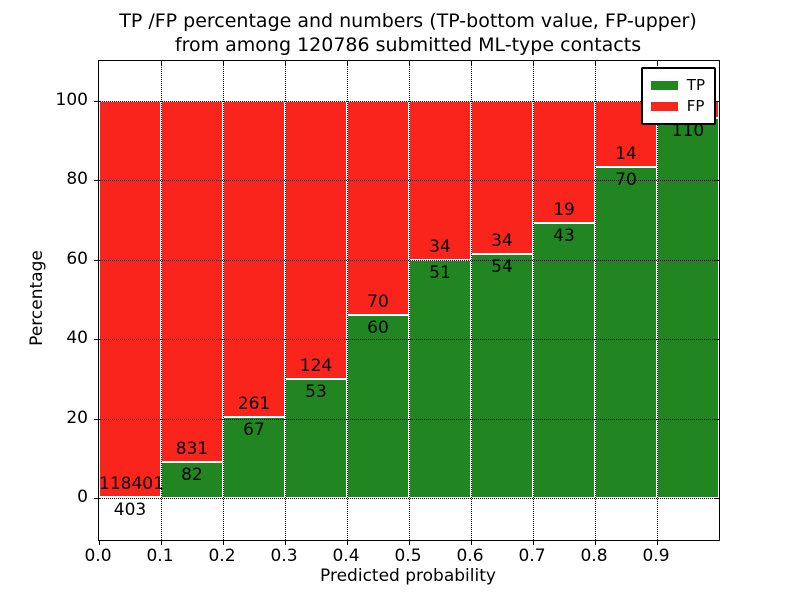 This screenshot has height=600, width=800. Describe the element at coordinates (77, 338) in the screenshot. I see `y-tick-label: 40` at that location.